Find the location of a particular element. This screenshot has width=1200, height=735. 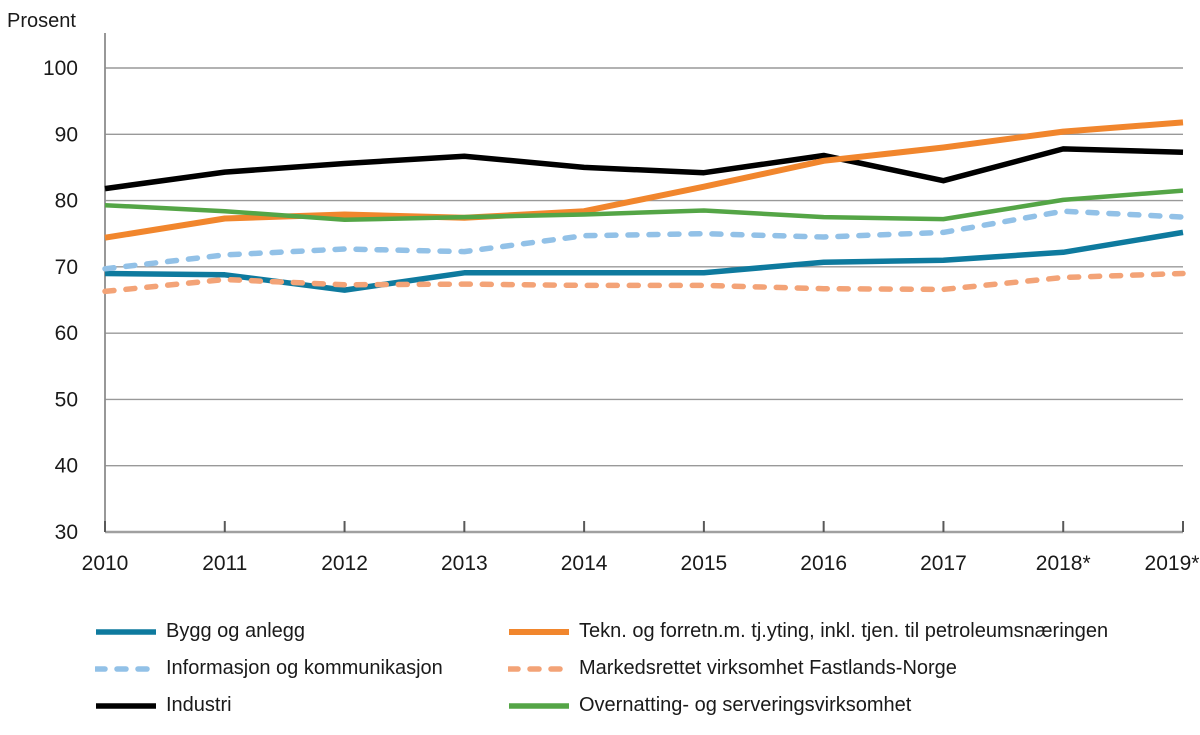

legend-item-5: Overnatting- og serveringsvirksomhet is located at coordinates (808, 705).